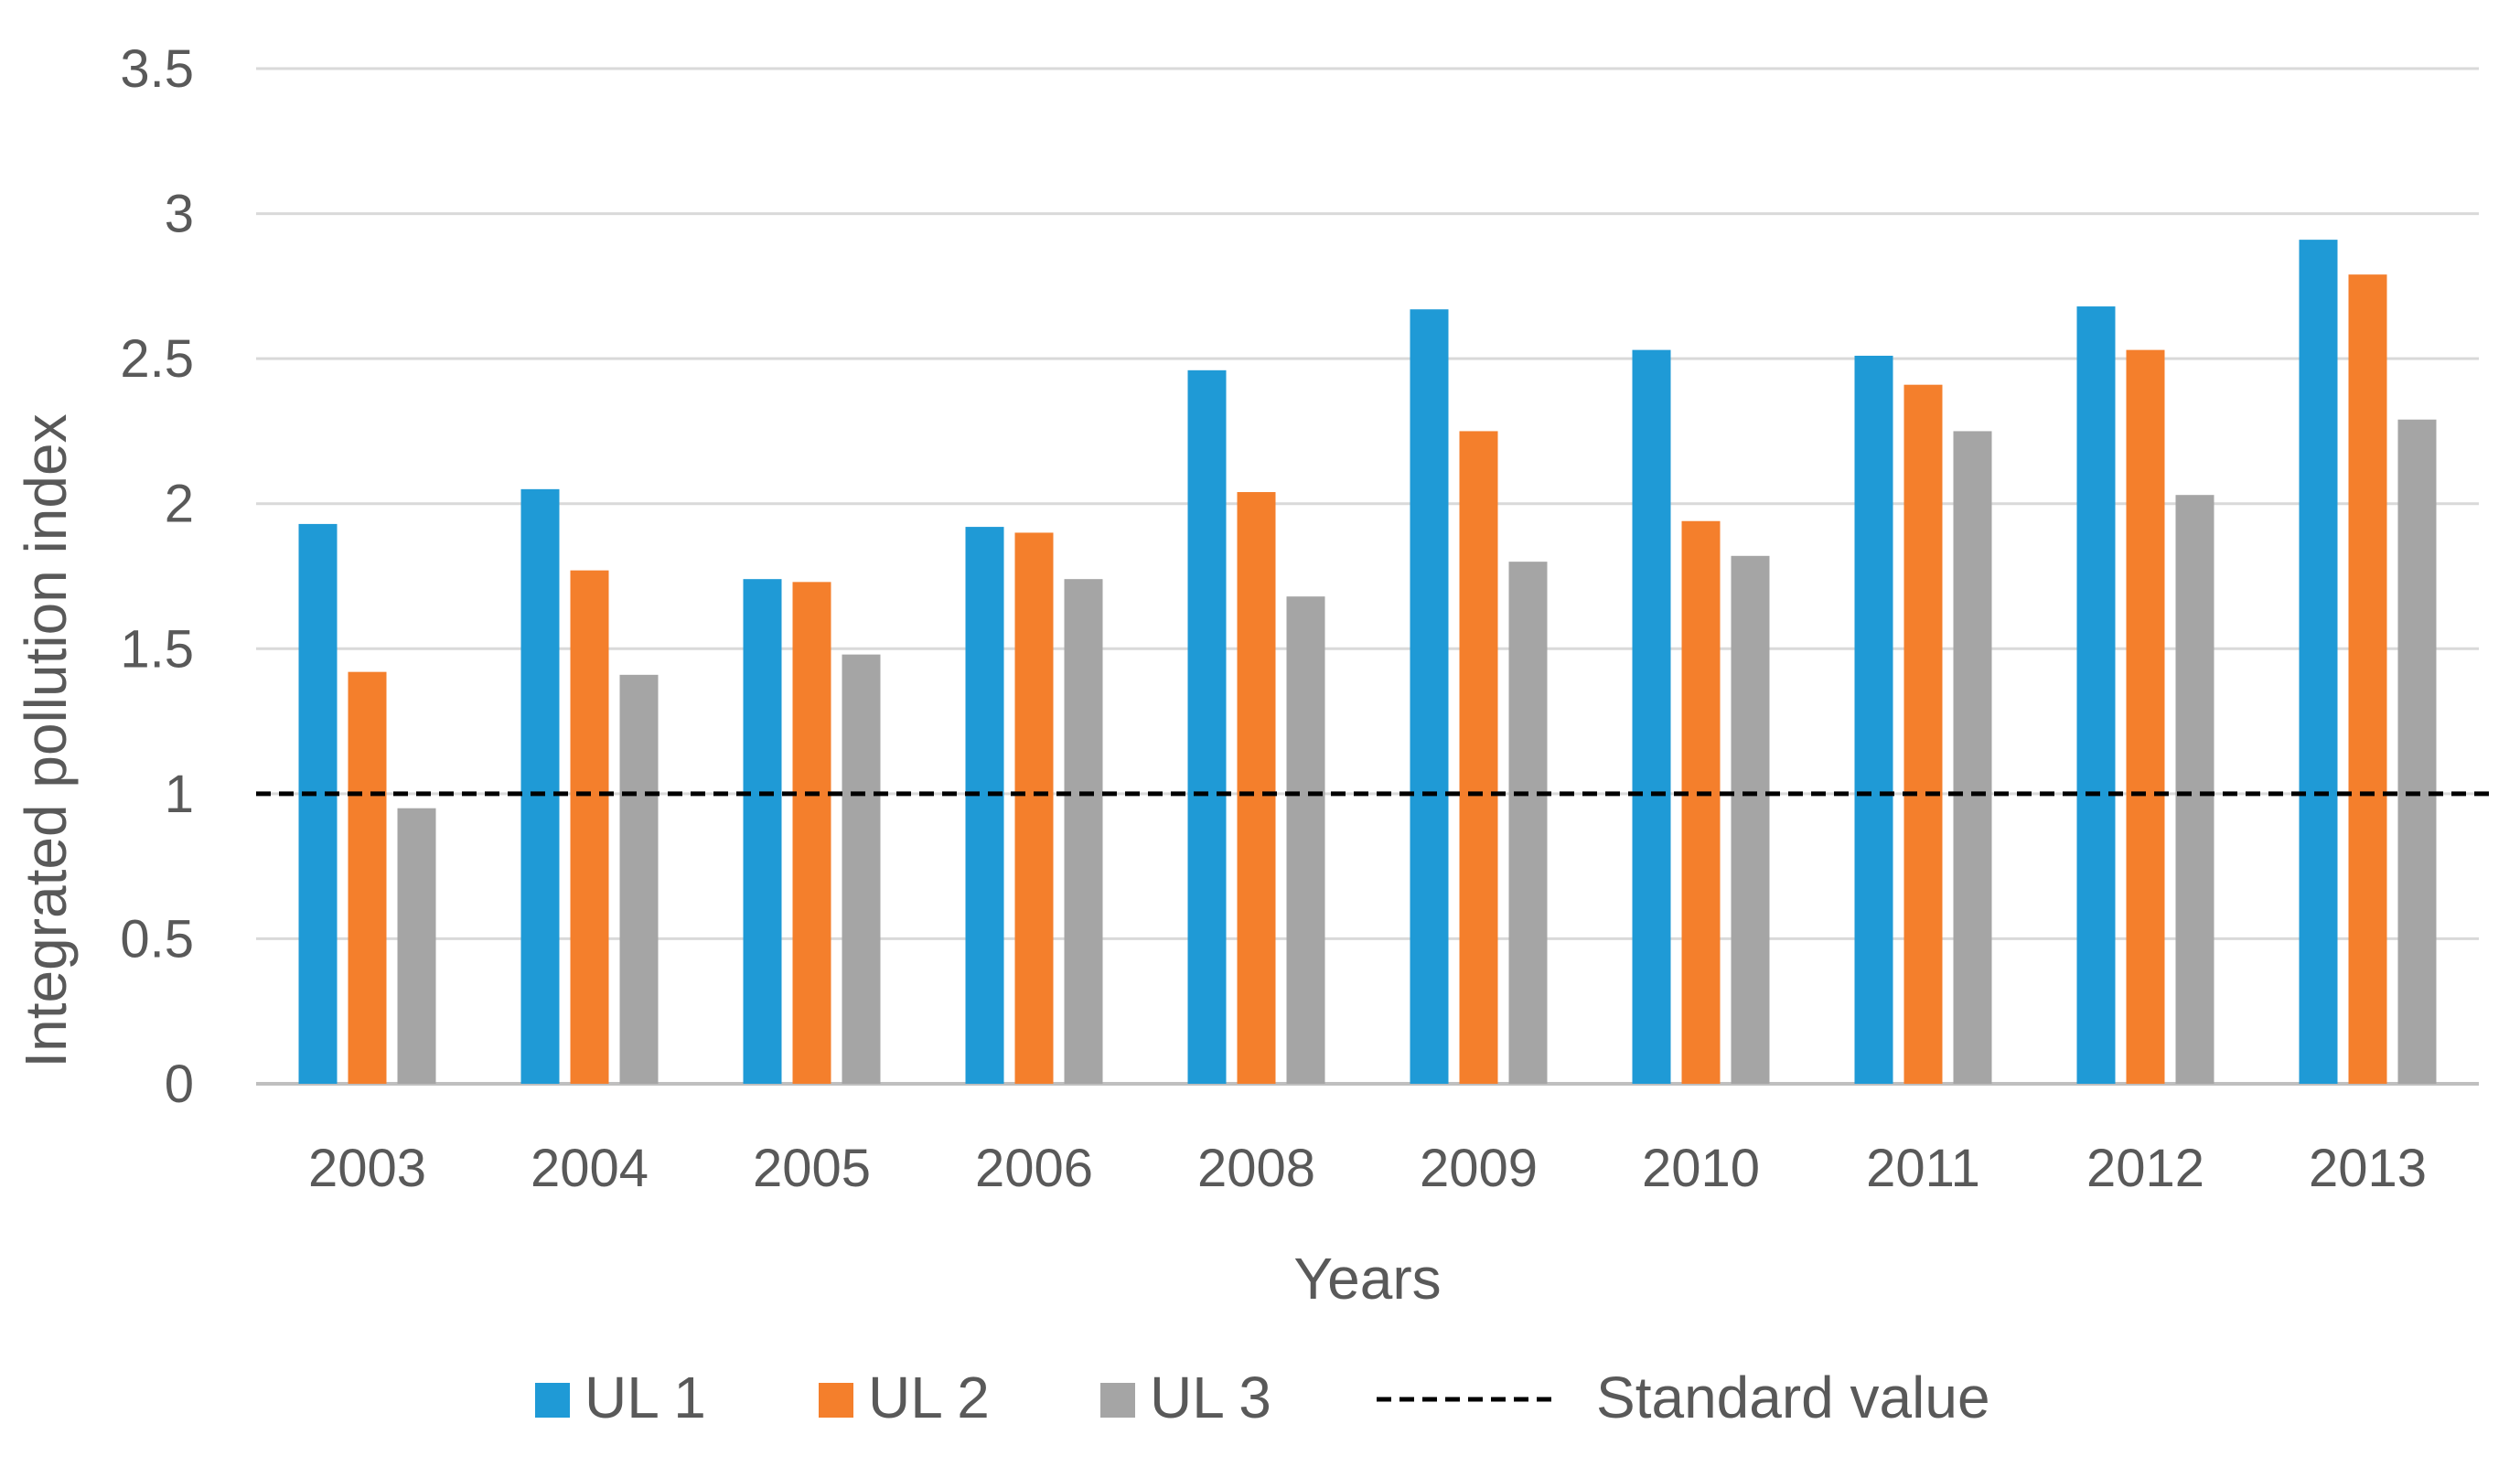 This screenshot has height=1467, width=2520. What do you see at coordinates (552, 1400) in the screenshot?
I see `legend-swatch-ul1` at bounding box center [552, 1400].